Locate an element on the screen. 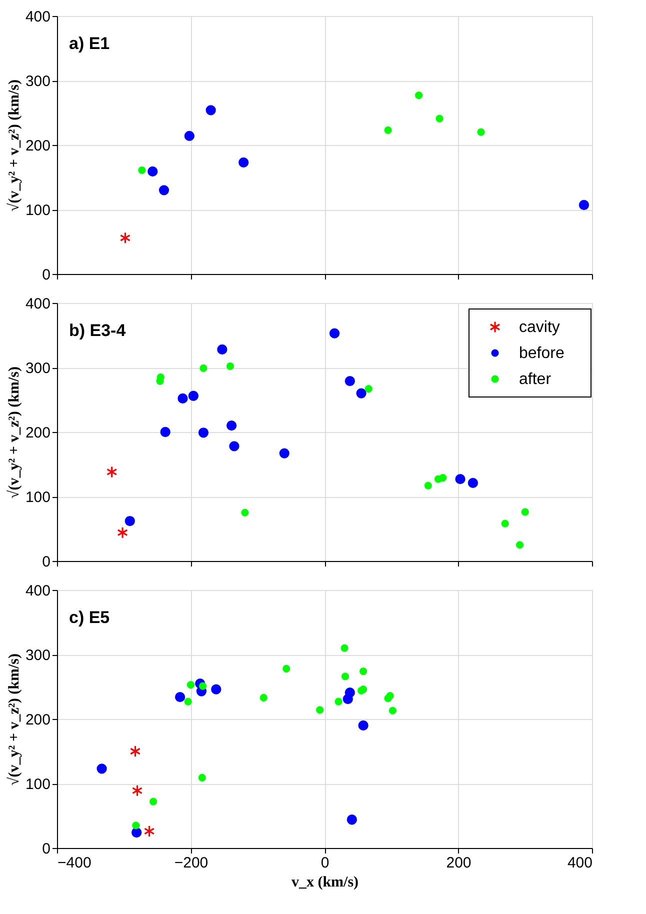 The width and height of the screenshot is (646, 914). text: b) E3-4 is located at coordinates (97, 330).